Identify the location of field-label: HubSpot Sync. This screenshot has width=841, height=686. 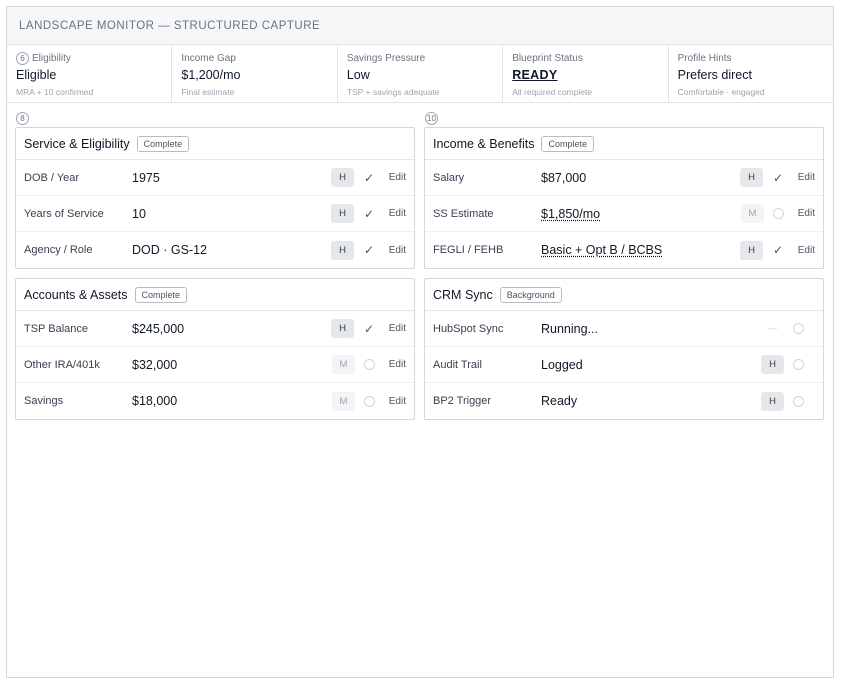
(468, 328).